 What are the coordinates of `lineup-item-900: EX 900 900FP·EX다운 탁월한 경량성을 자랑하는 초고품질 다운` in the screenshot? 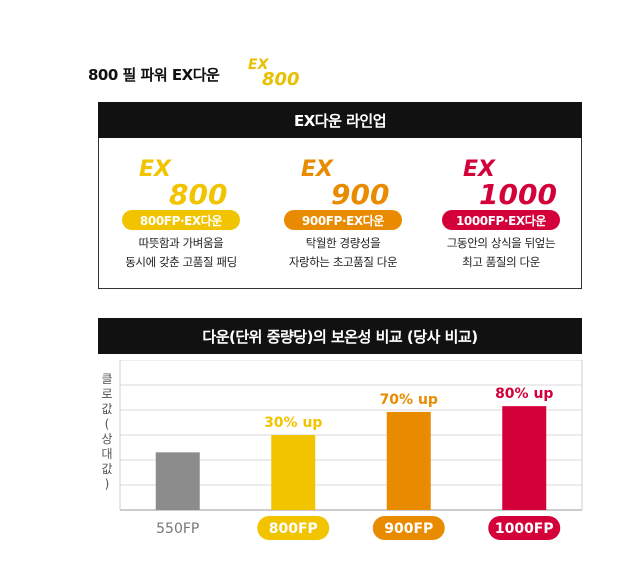 It's located at (341, 213).